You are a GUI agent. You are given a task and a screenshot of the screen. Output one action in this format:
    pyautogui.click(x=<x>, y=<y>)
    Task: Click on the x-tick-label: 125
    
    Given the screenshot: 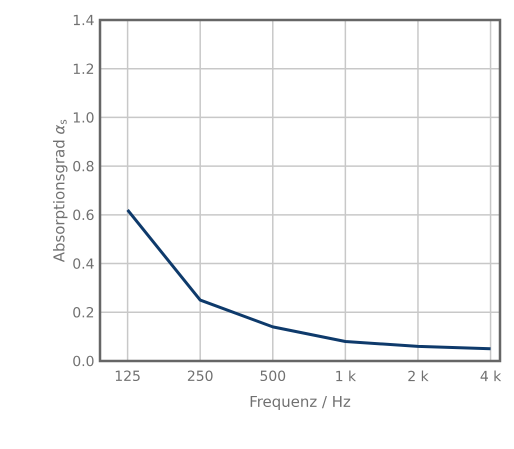 What is the action you would take?
    pyautogui.click(x=128, y=376)
    